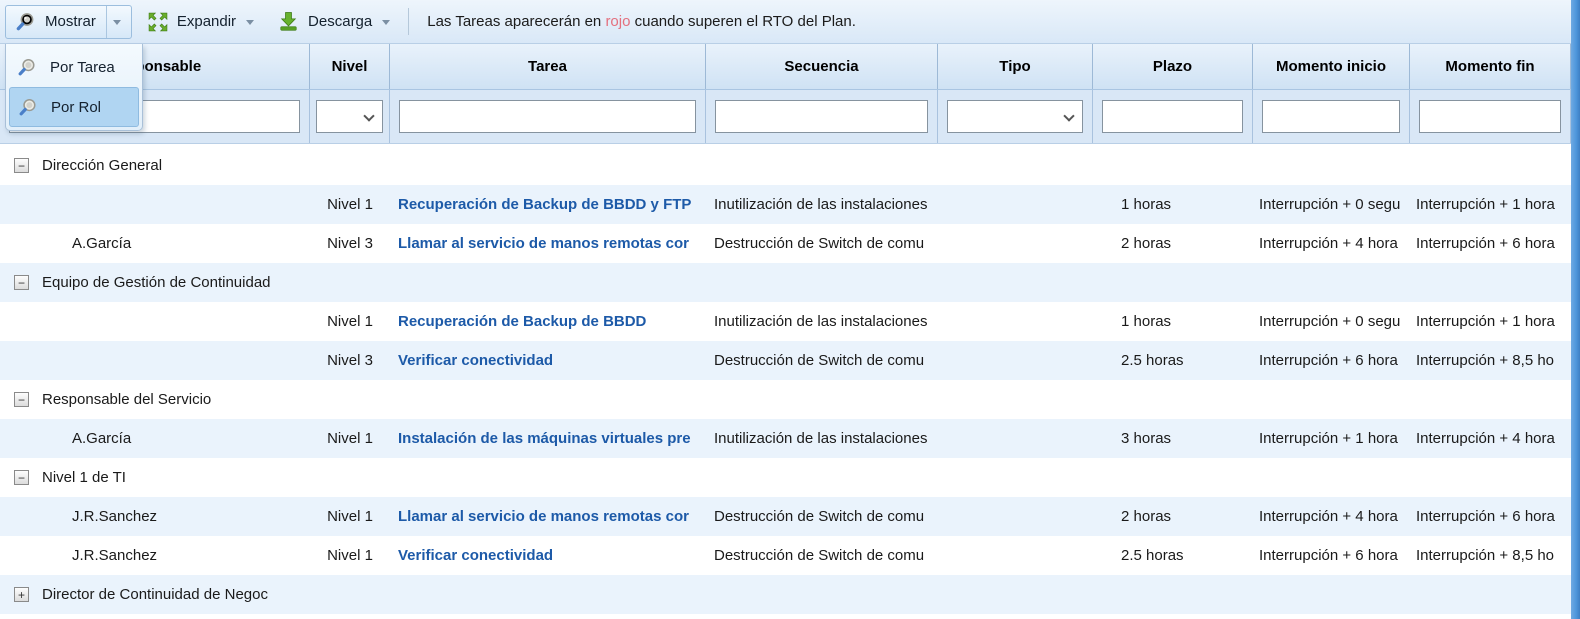 Image resolution: width=1580 pixels, height=619 pixels. I want to click on mostrar-button: Mostrar, so click(68, 21).